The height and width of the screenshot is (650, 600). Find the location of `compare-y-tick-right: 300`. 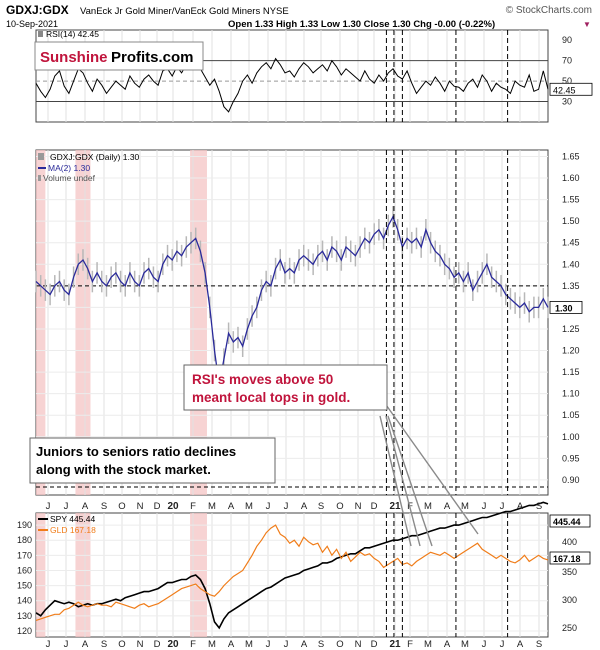

compare-y-tick-right: 300 is located at coordinates (569, 600).